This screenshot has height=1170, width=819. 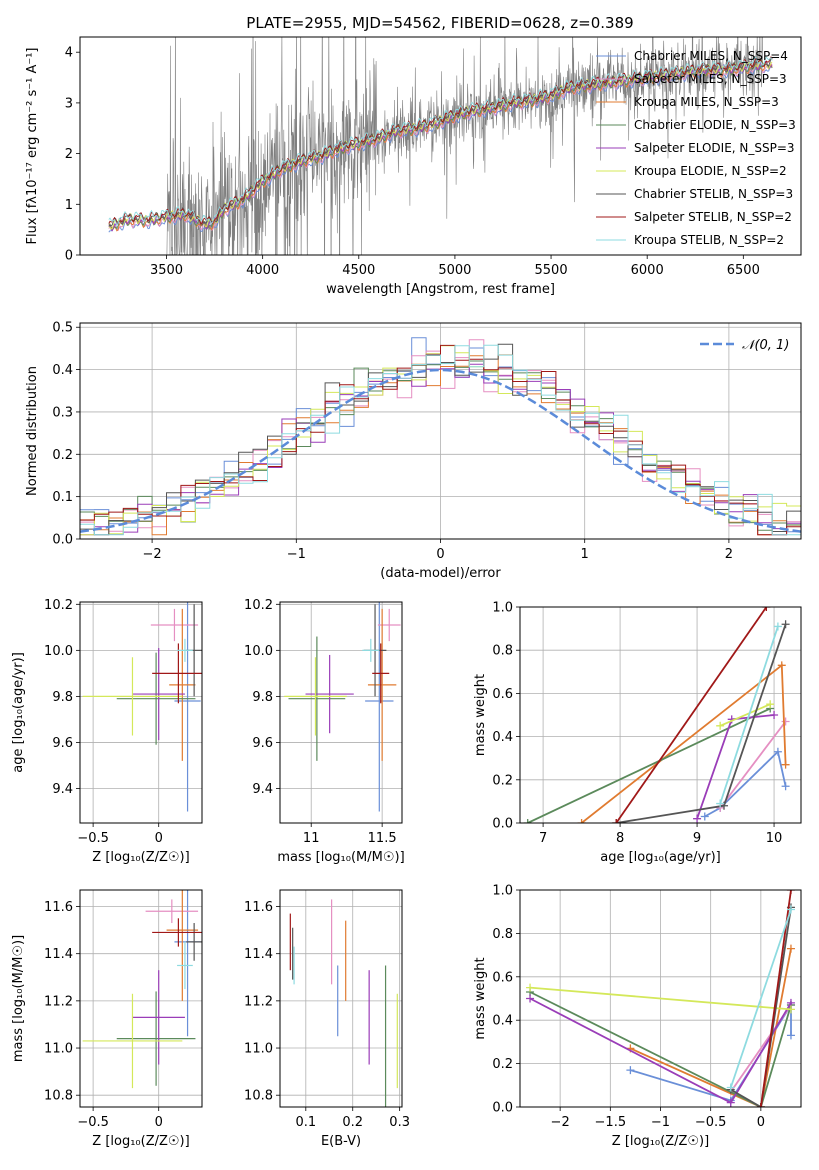 I want to click on mass-Z-xtick-label: −0.5, so click(x=93, y=1122).